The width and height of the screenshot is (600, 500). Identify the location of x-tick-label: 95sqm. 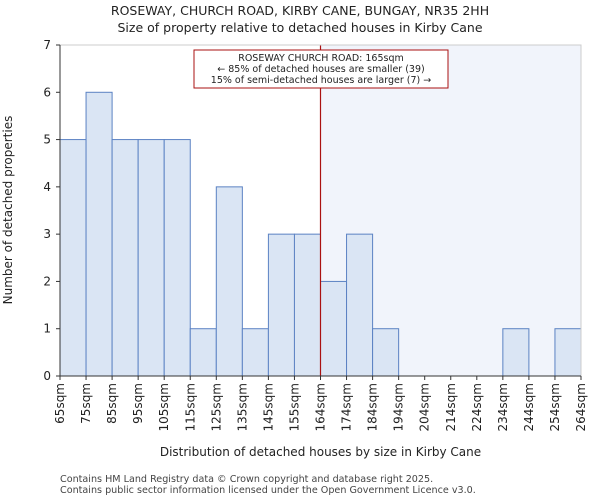
(138, 403).